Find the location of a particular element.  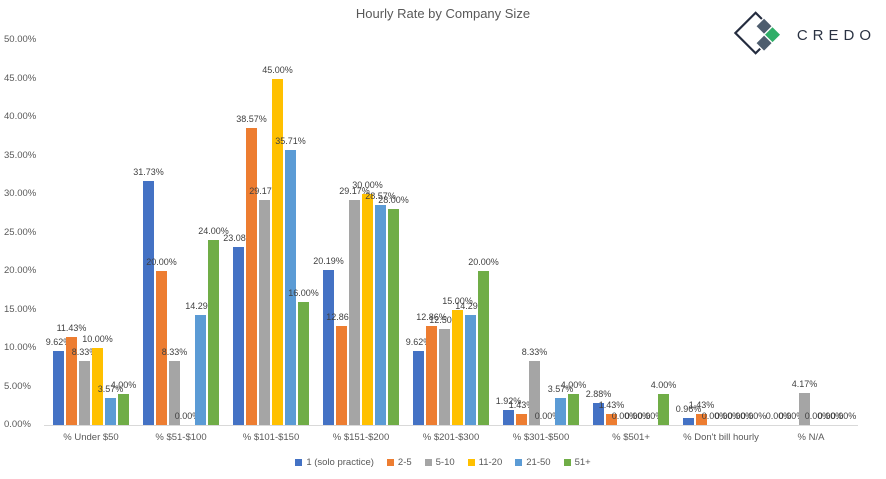

legend-label: 51+ is located at coordinates (582, 462).